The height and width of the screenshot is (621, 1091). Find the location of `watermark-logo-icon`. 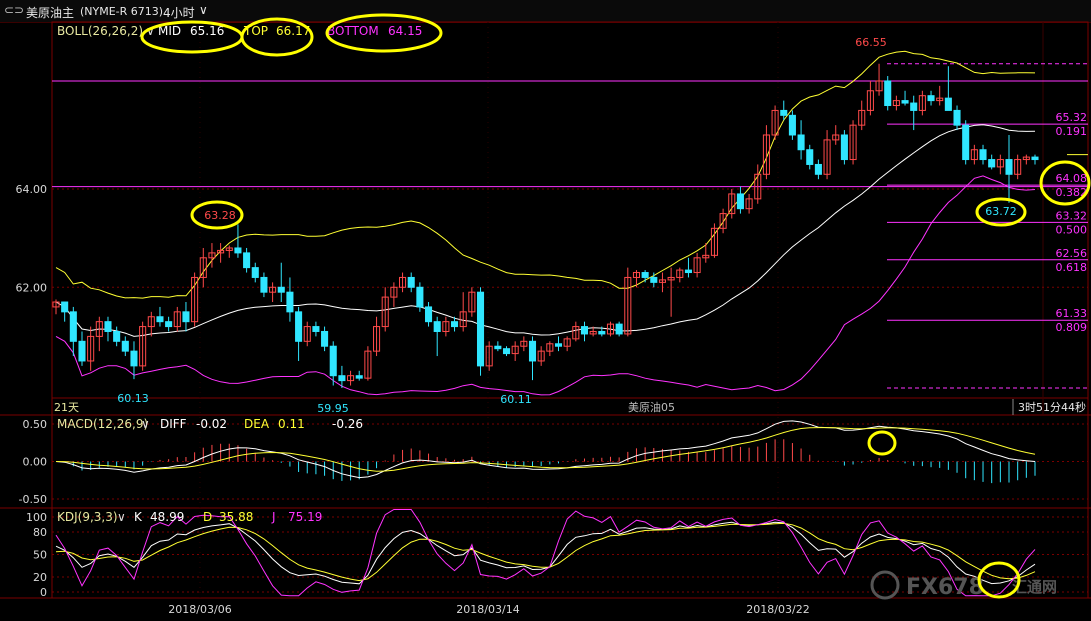

watermark-logo-icon is located at coordinates (885, 585).